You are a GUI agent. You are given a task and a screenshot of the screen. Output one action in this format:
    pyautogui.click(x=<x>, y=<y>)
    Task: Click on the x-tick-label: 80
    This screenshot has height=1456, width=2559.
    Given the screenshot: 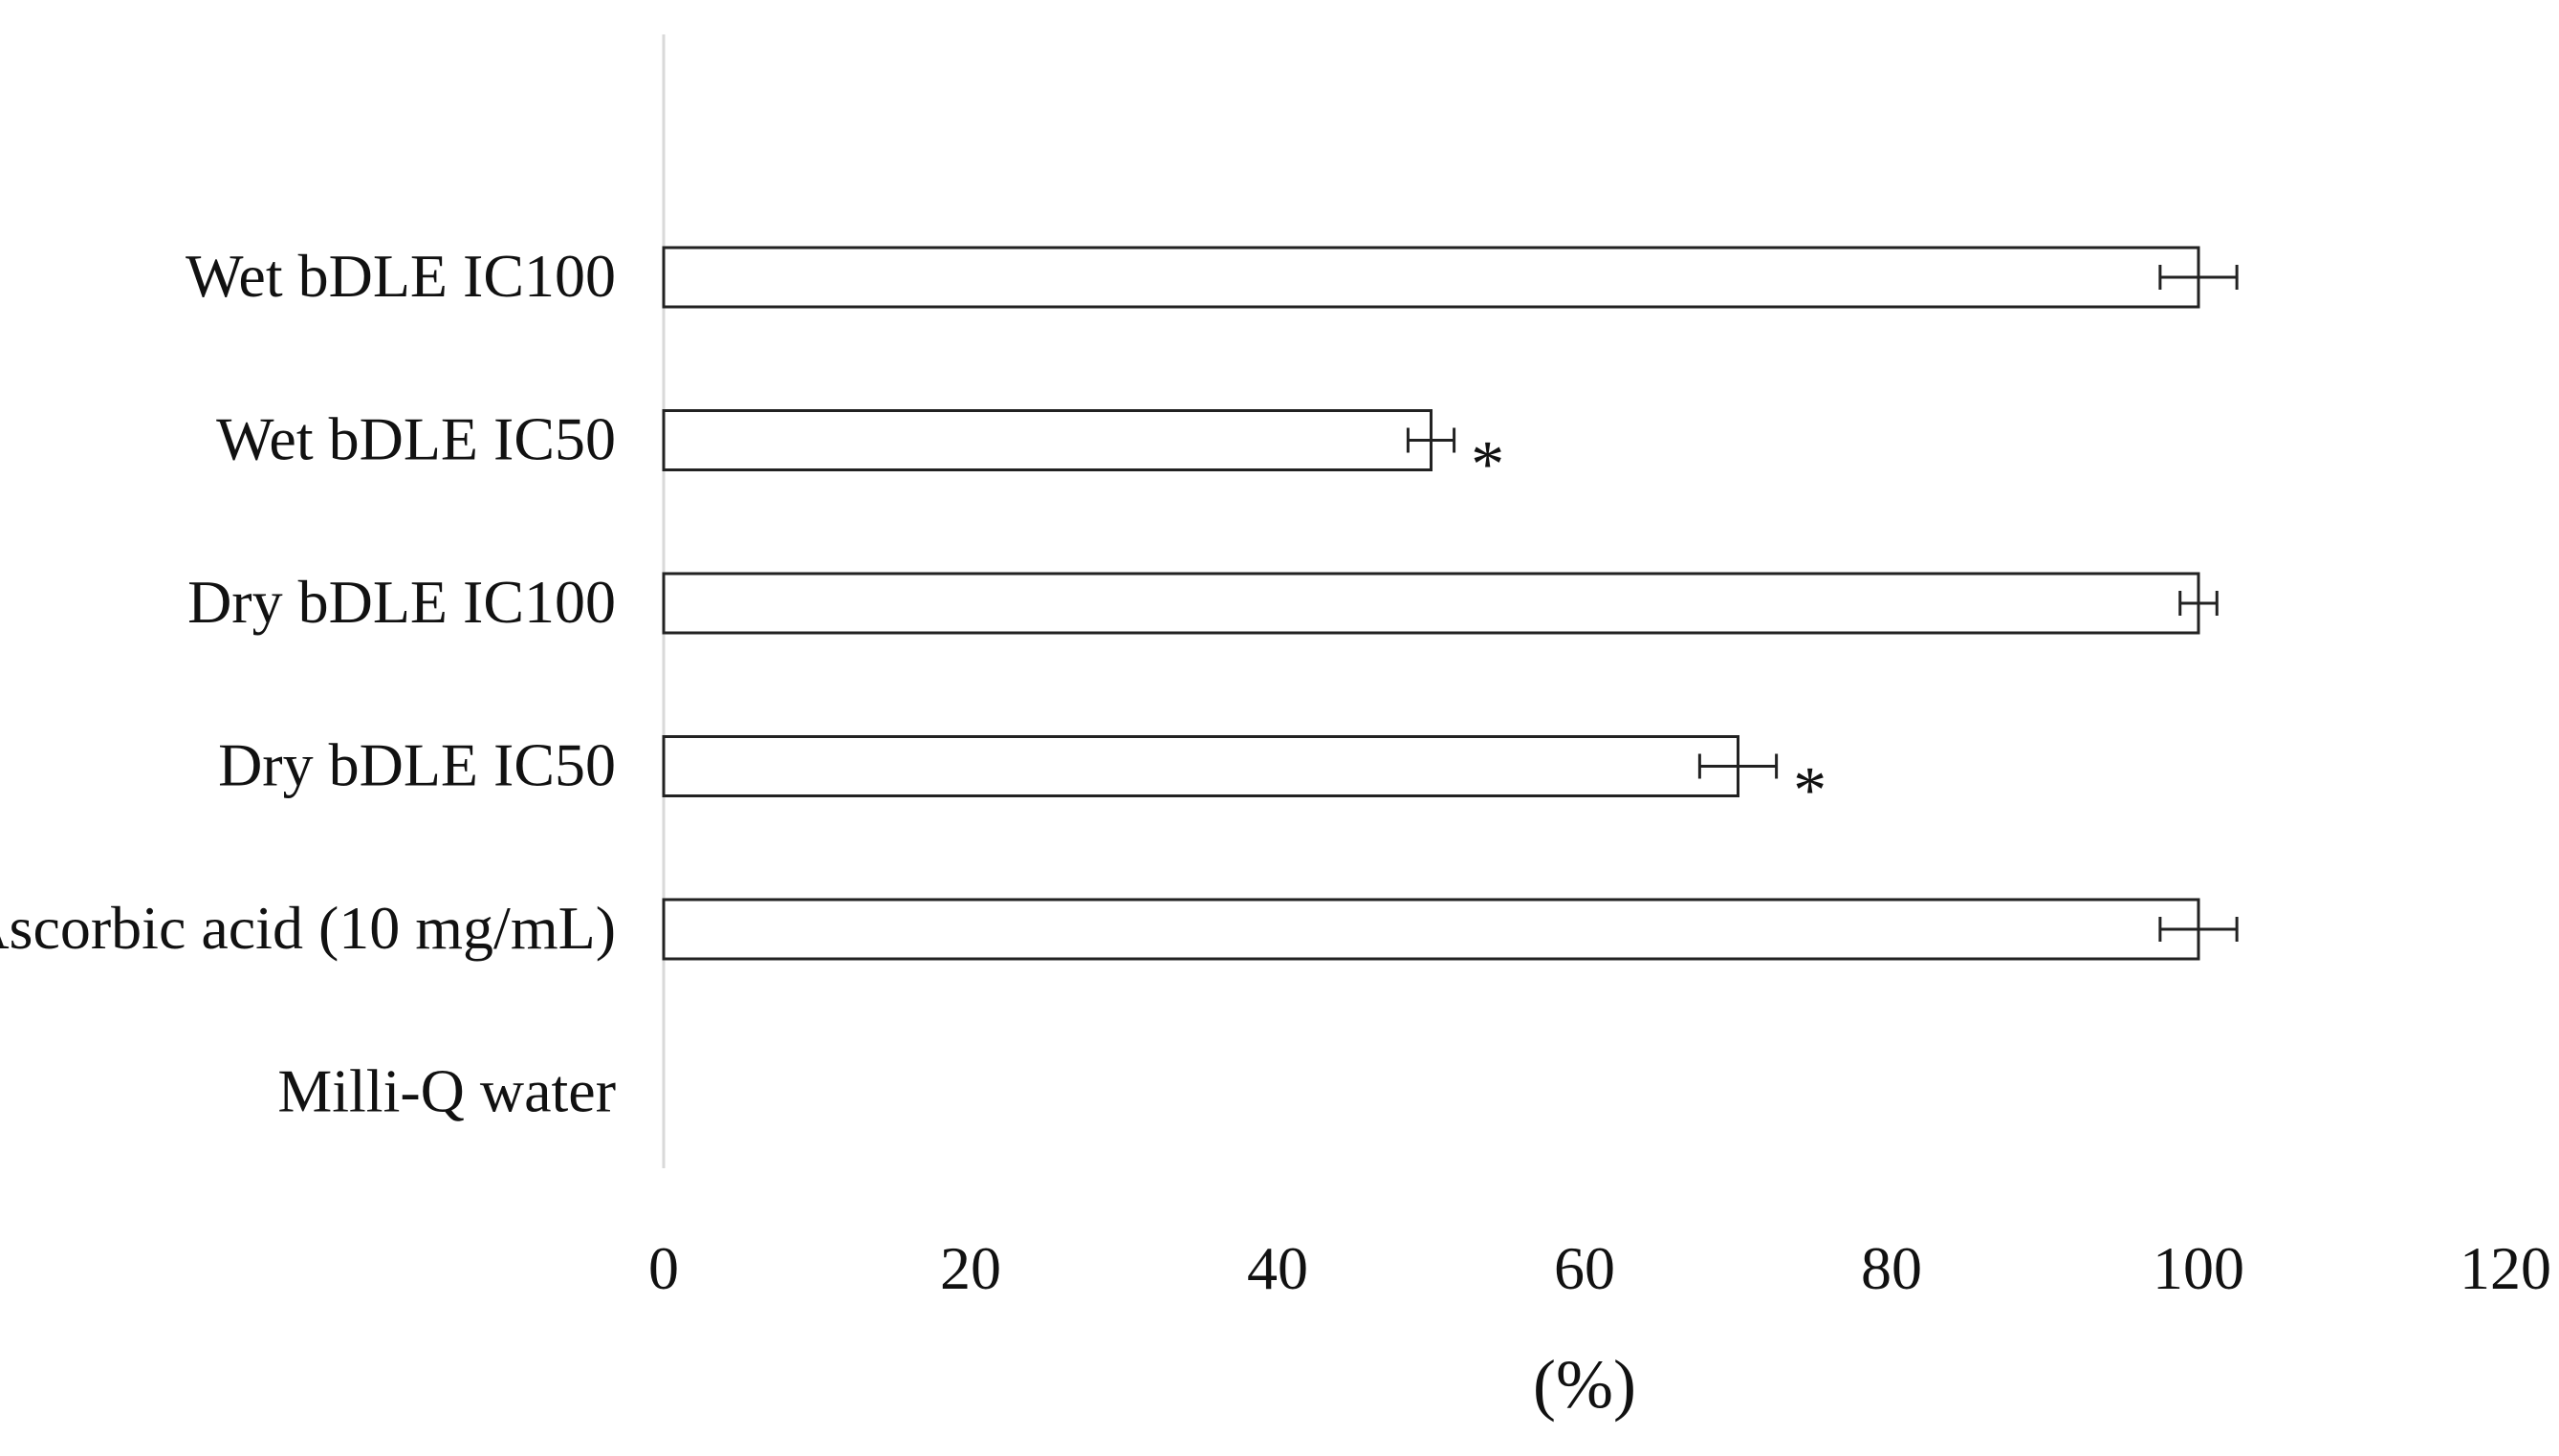 What is the action you would take?
    pyautogui.click(x=1892, y=1268)
    